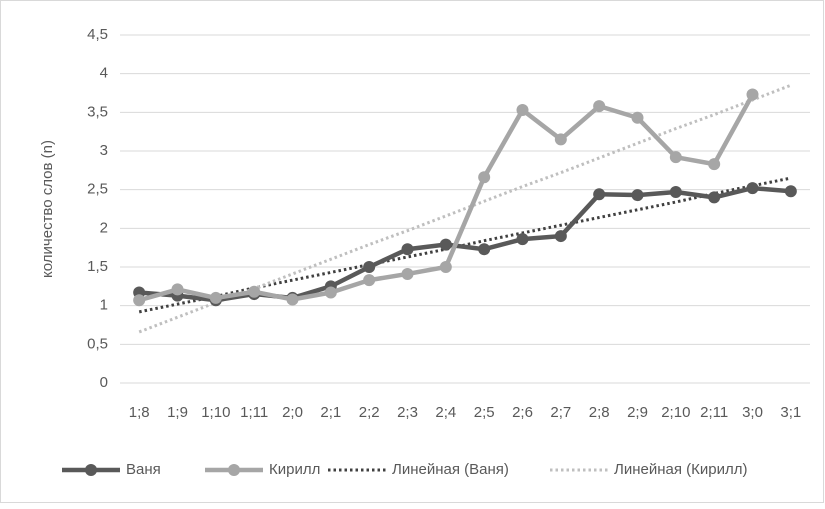 This screenshot has height=509, width=825. What do you see at coordinates (680, 469) in the screenshot?
I see `legend-label: Линейная (Кирилл)` at bounding box center [680, 469].